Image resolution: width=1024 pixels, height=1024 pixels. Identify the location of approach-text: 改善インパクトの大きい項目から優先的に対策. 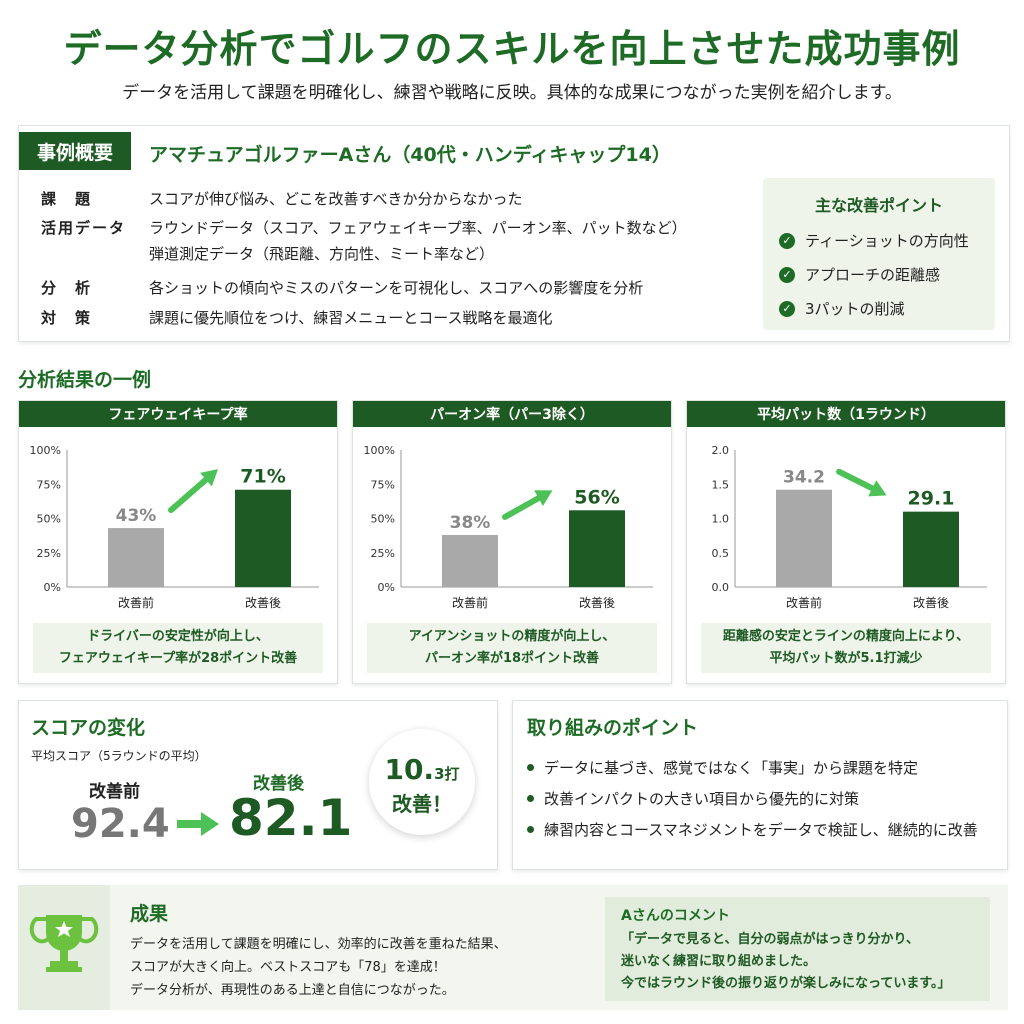
(702, 799).